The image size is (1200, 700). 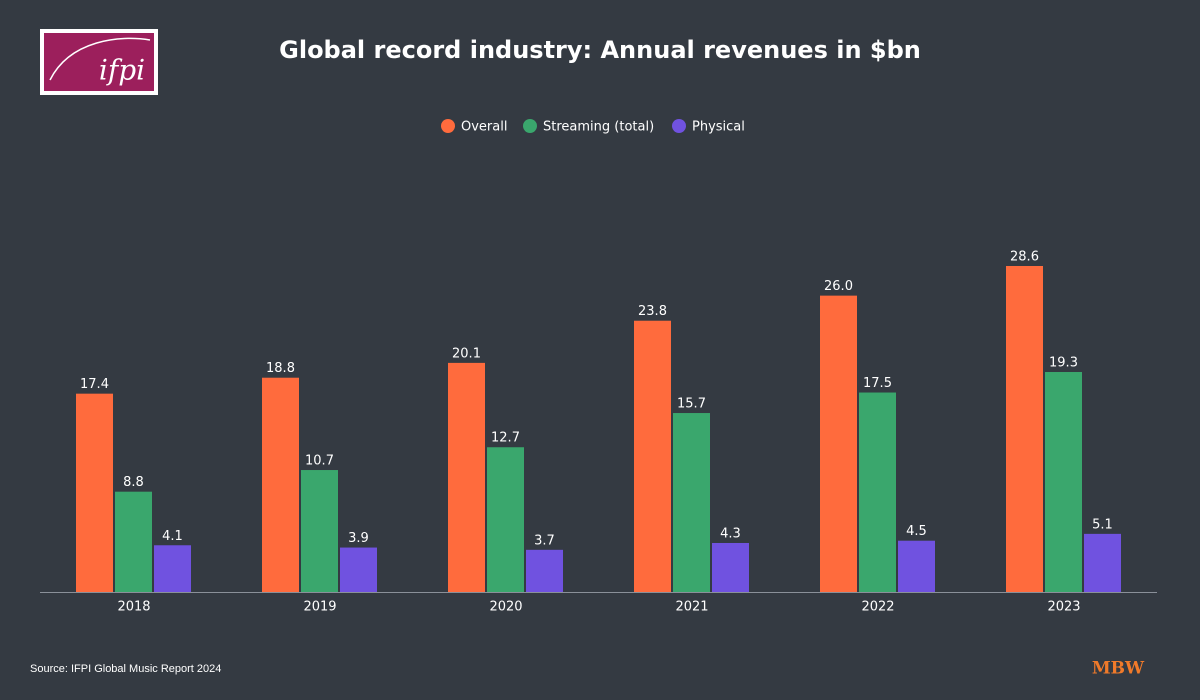 What do you see at coordinates (125, 669) in the screenshot?
I see `source: Source: IFPI Global Music Report 2024` at bounding box center [125, 669].